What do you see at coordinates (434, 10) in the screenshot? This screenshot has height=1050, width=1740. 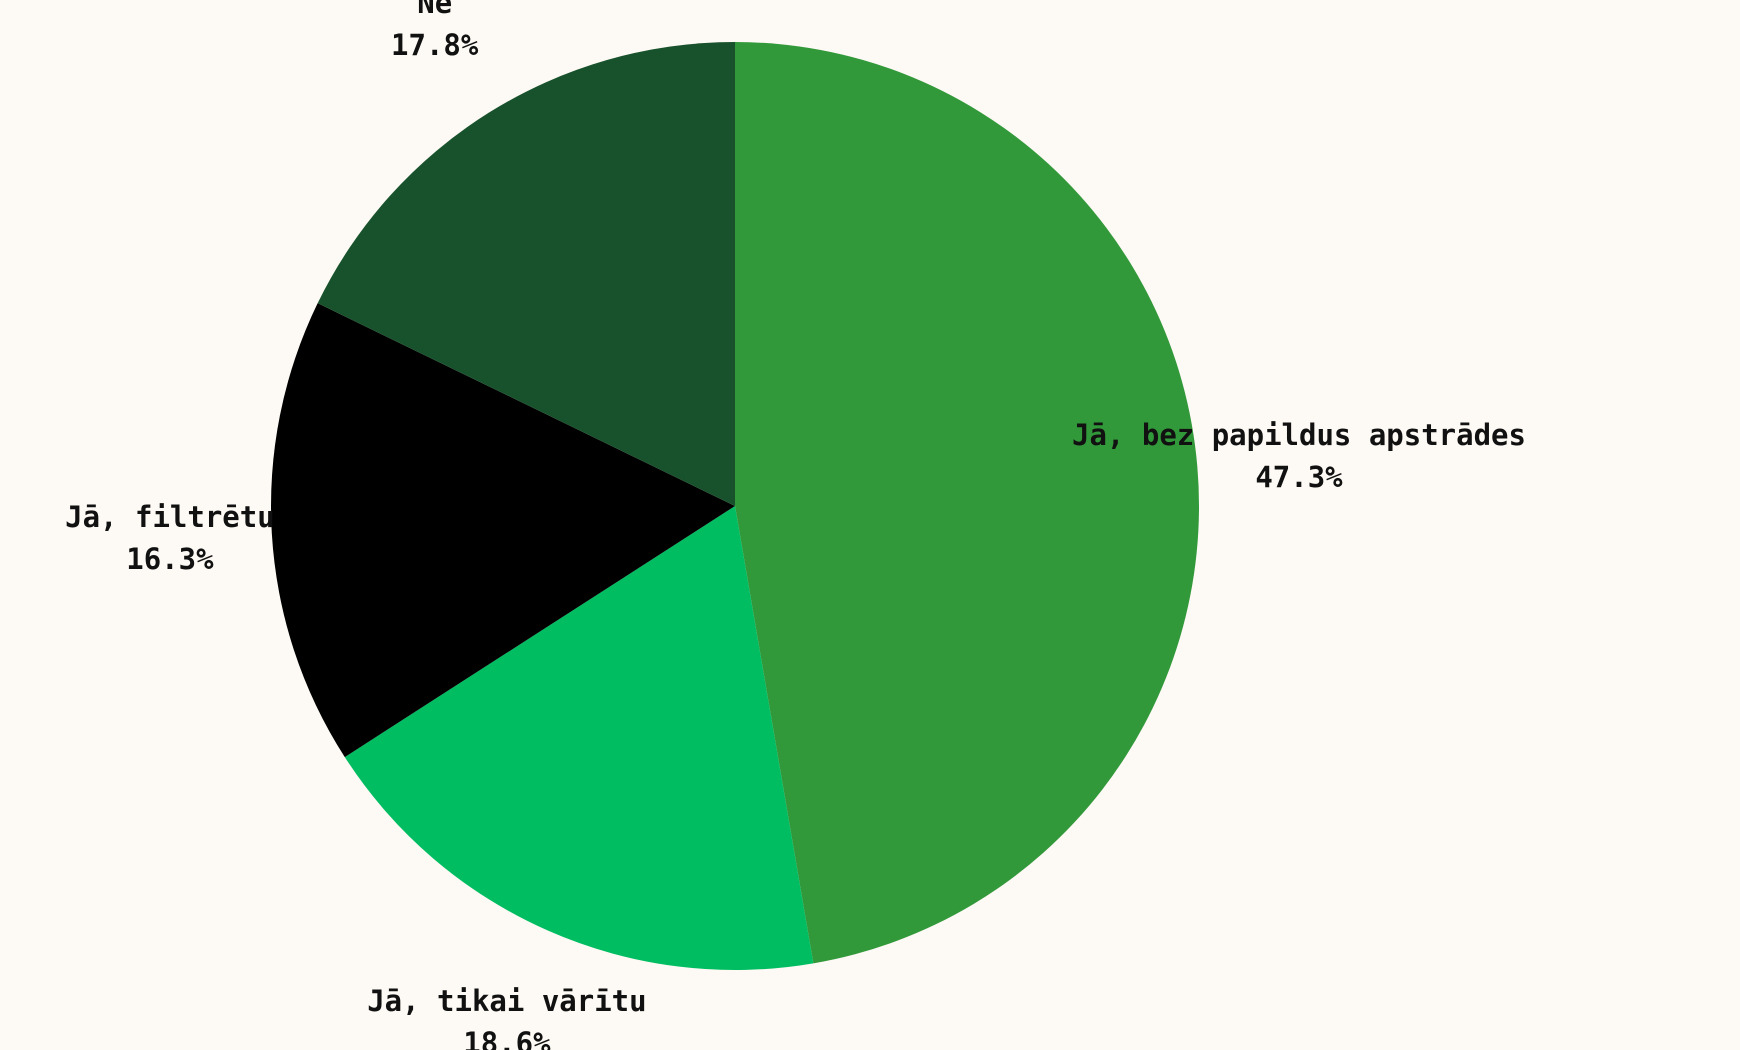 I see `slice-label: Nē` at bounding box center [434, 10].